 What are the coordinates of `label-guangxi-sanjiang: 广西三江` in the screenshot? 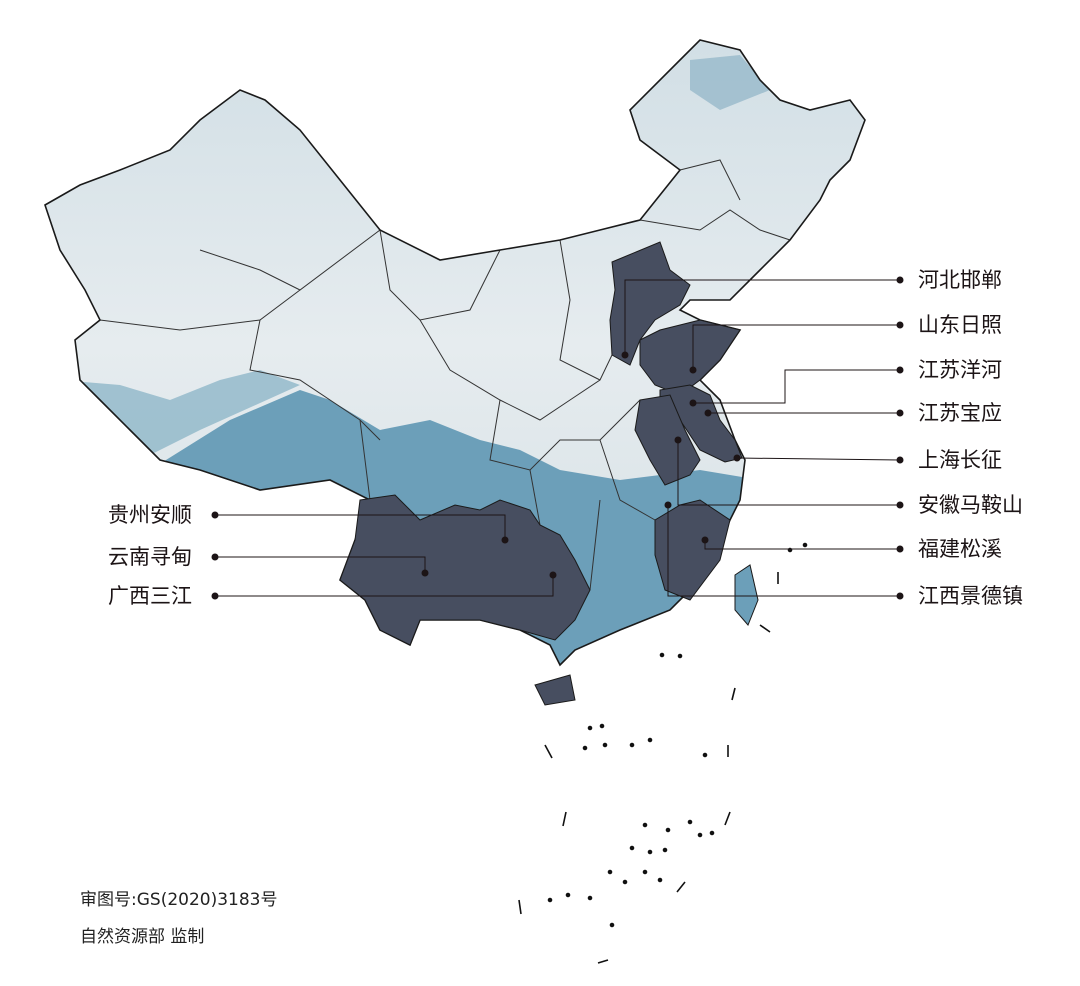 It's located at (150, 596).